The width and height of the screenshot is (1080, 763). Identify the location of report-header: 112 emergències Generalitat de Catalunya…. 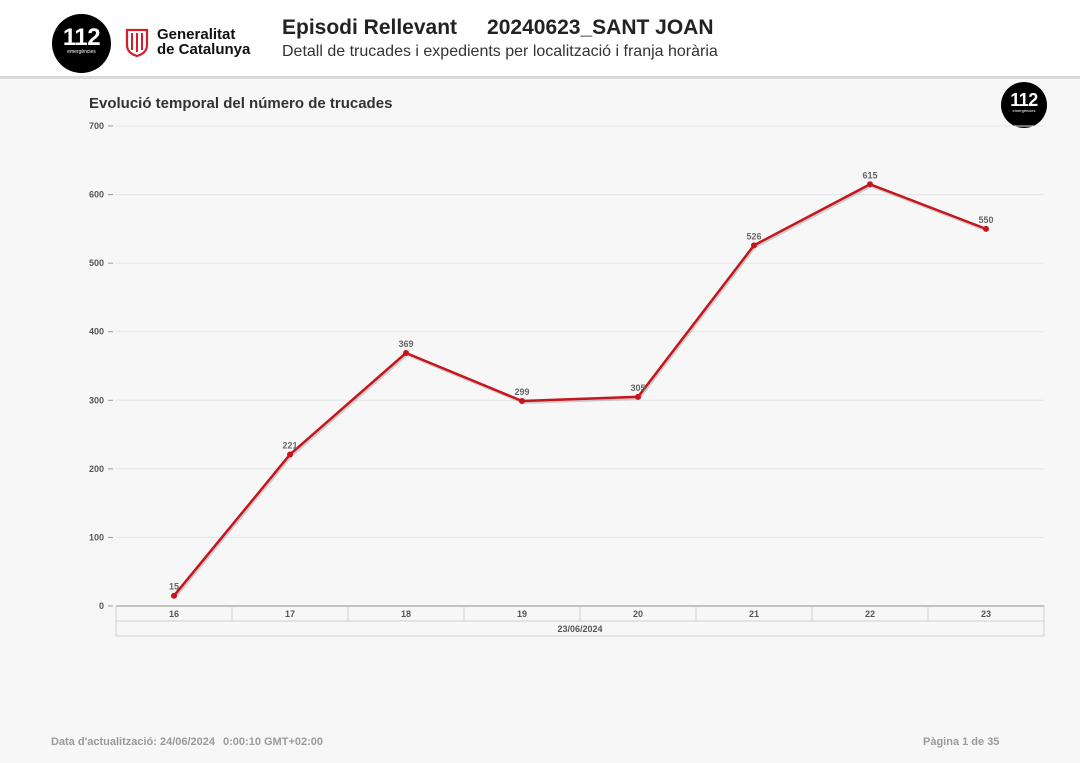
(540, 39).